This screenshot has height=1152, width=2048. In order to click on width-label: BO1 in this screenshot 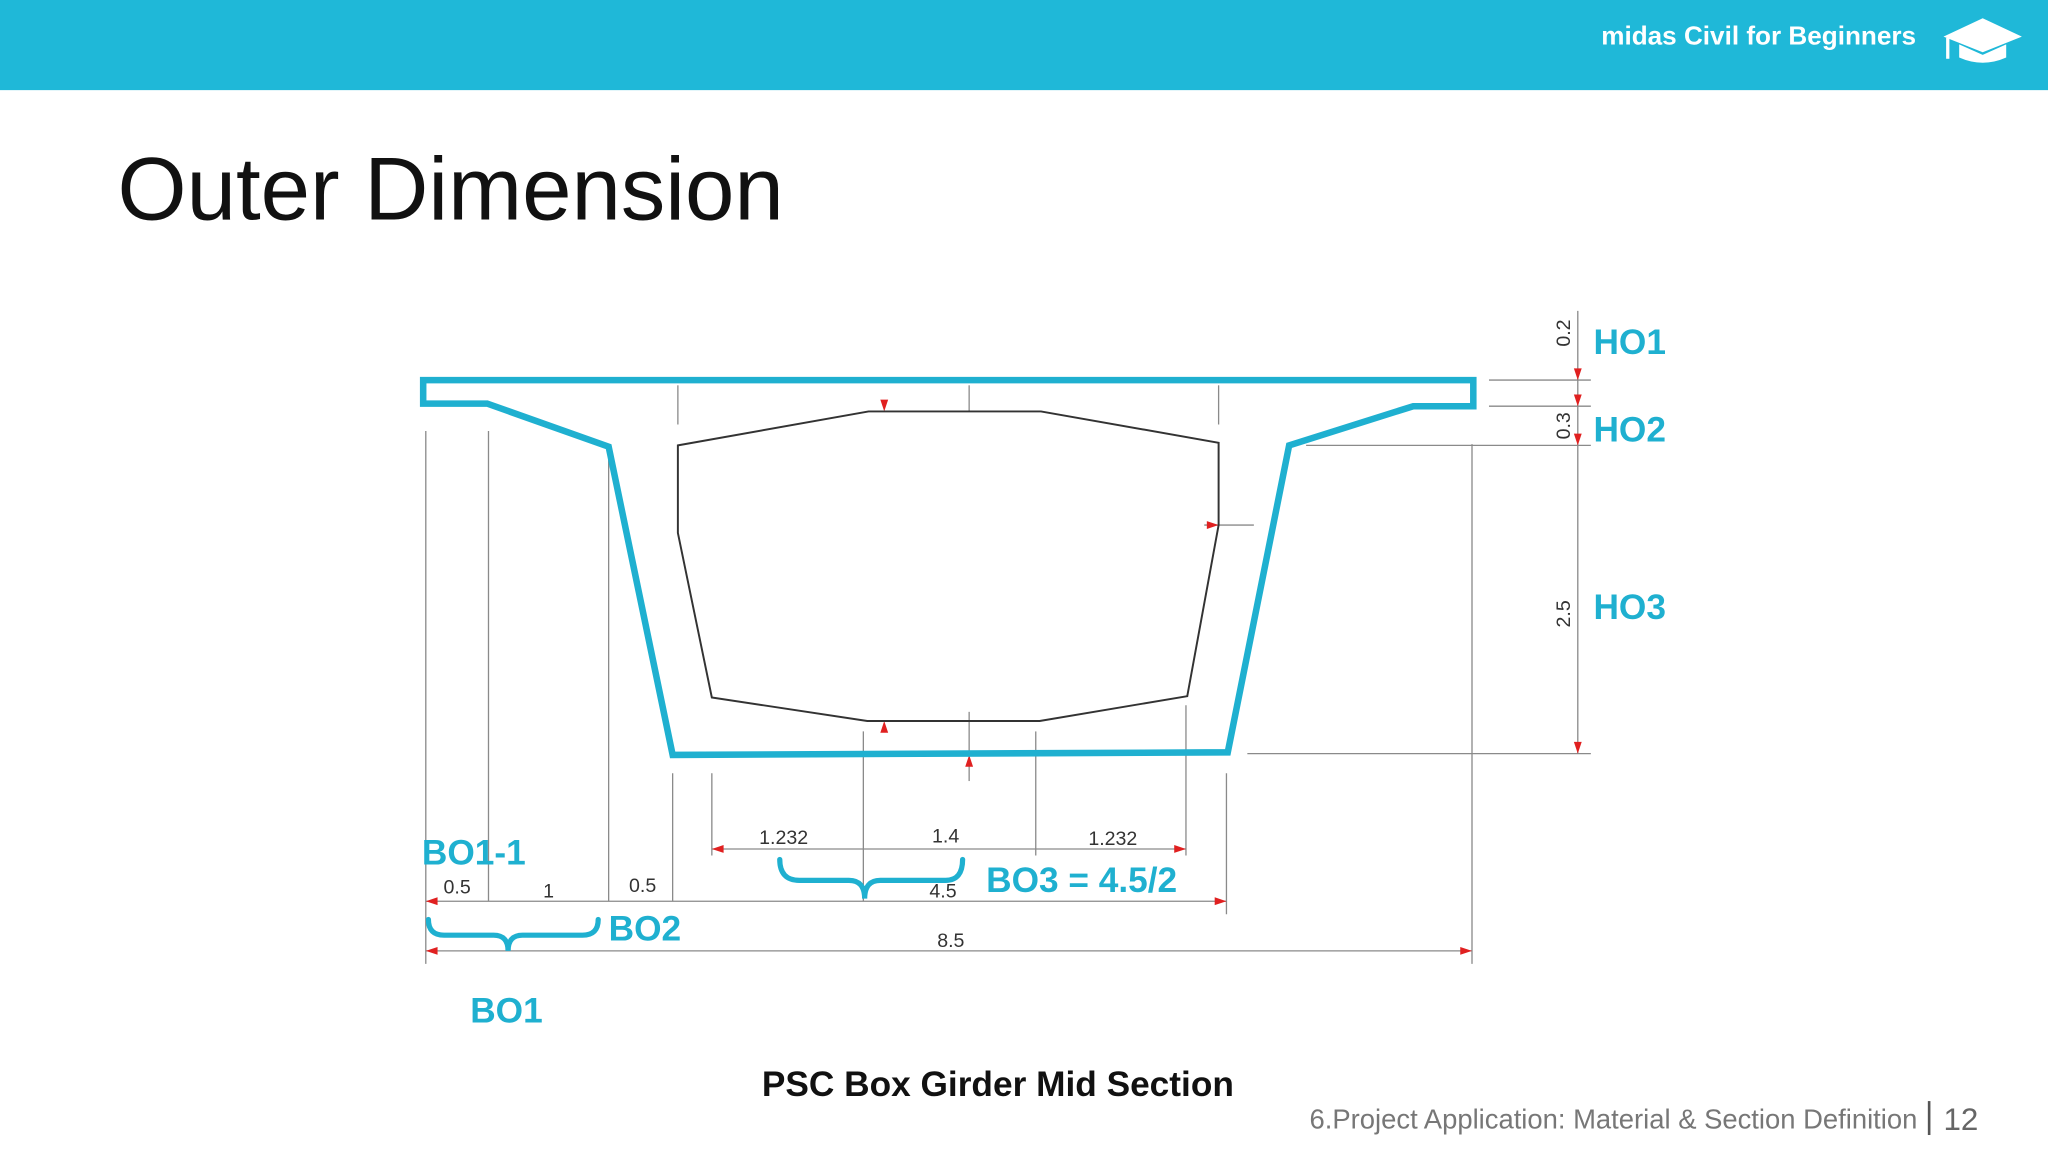, I will do `click(506, 1011)`.